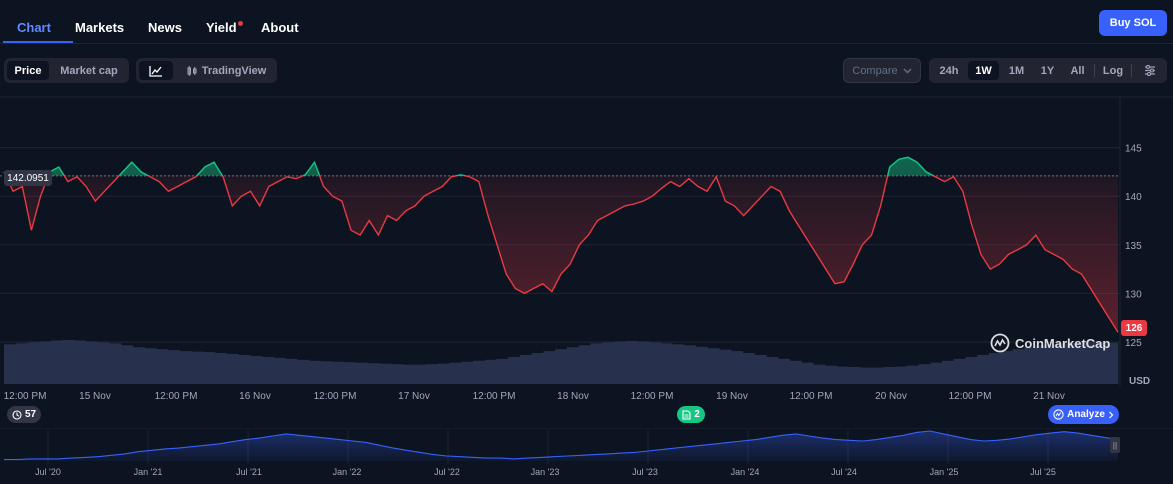 The width and height of the screenshot is (1173, 484). Describe the element at coordinates (1113, 70) in the screenshot. I see `log-scale-button: Log` at that location.